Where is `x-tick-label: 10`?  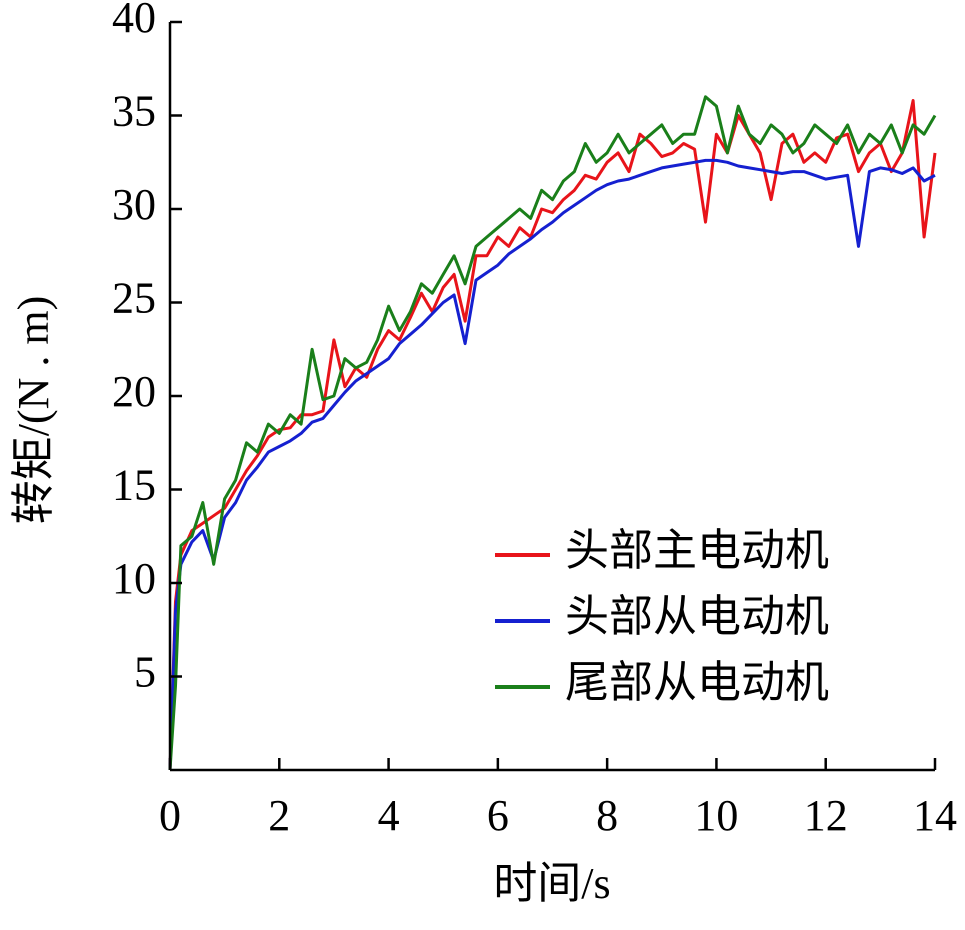 x-tick-label: 10 is located at coordinates (716, 815).